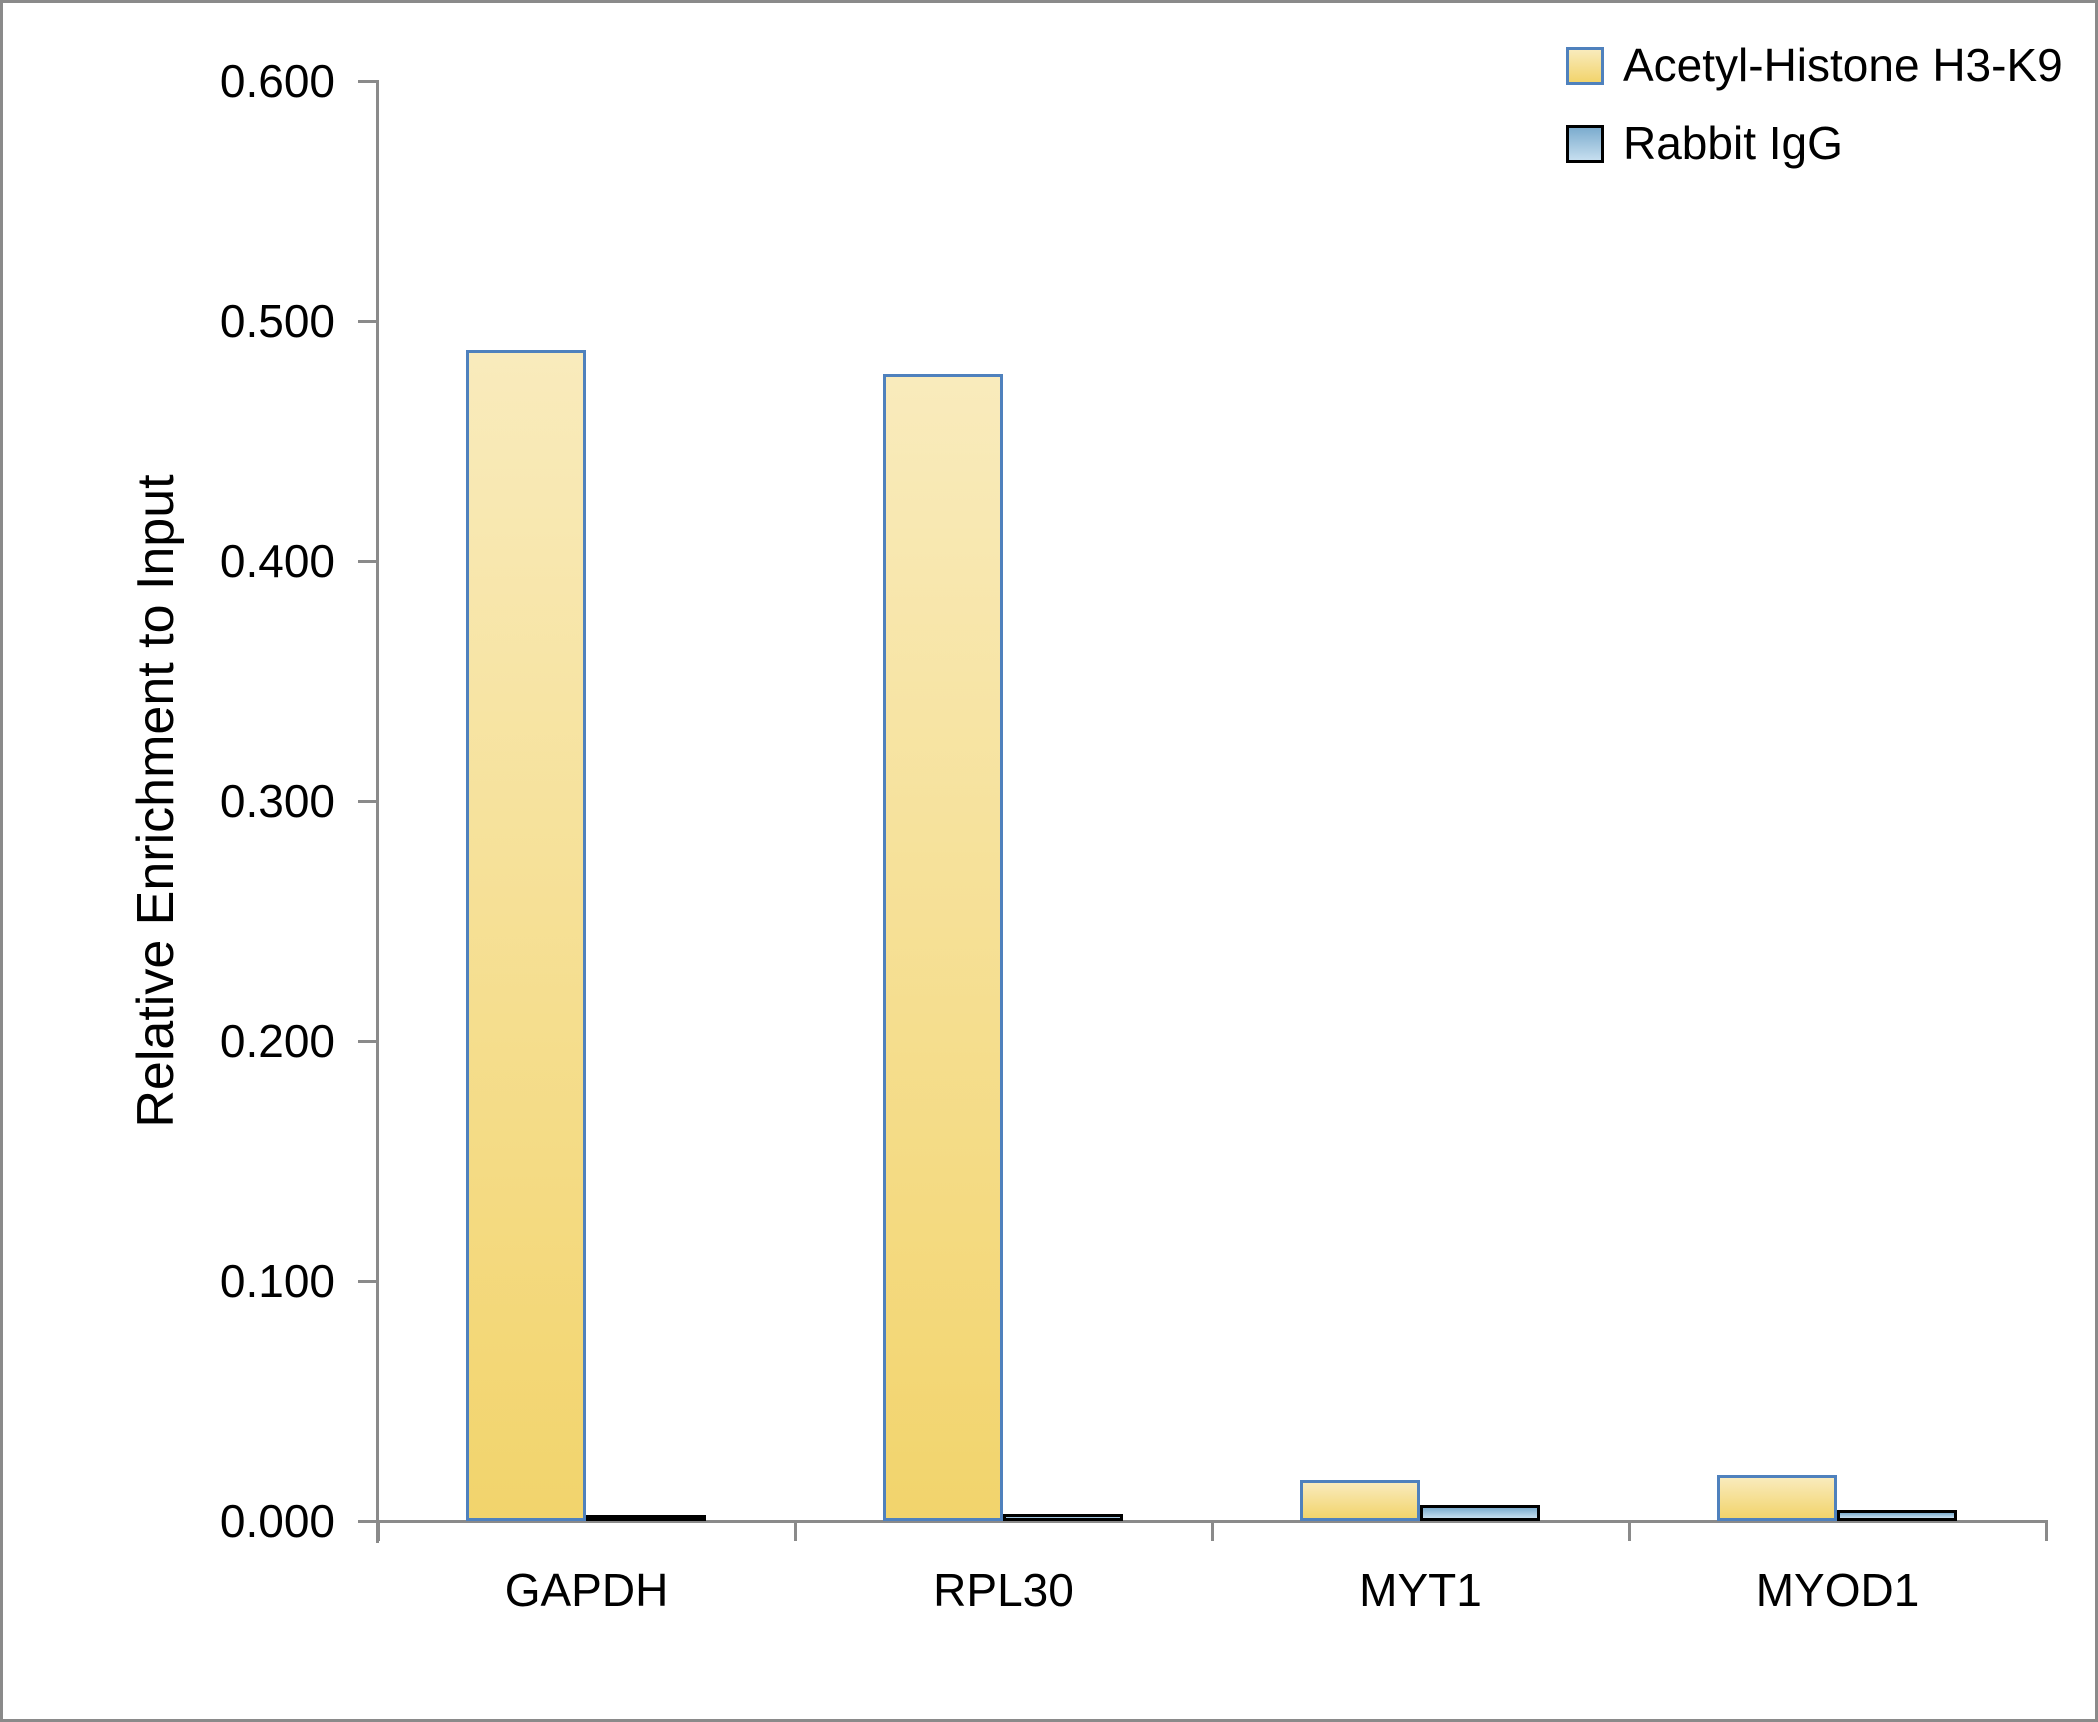 The height and width of the screenshot is (1722, 2098). Describe the element at coordinates (1777, 1498) in the screenshot. I see `bar-acetyl-histone-h3-k9-myod1` at that location.